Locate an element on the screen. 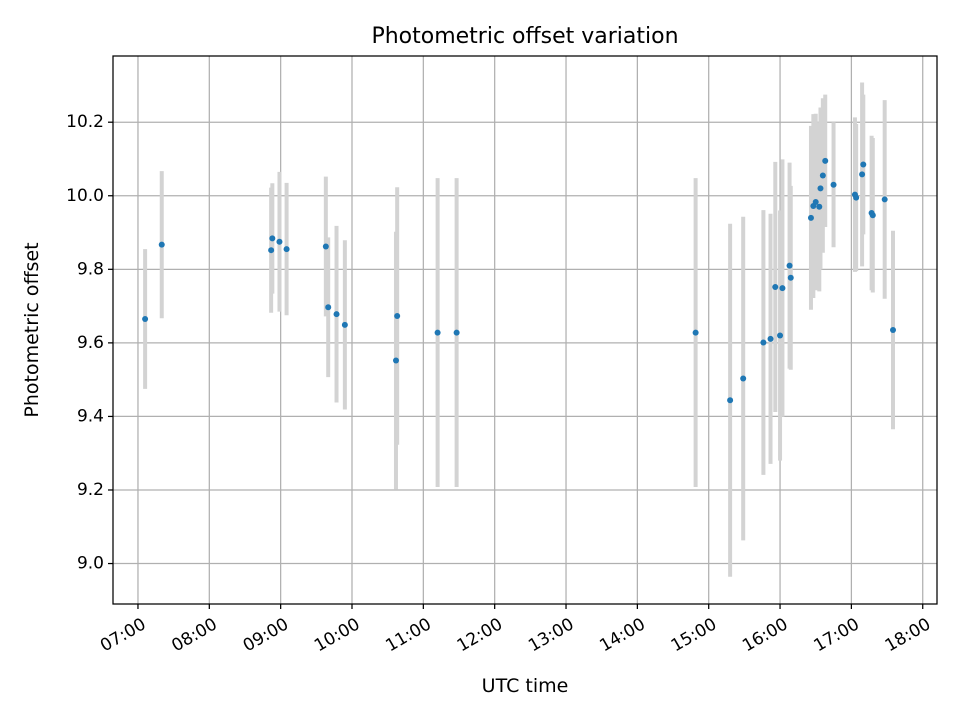 The width and height of the screenshot is (960, 724). y-tick-label: 9.4 is located at coordinates (90, 416).